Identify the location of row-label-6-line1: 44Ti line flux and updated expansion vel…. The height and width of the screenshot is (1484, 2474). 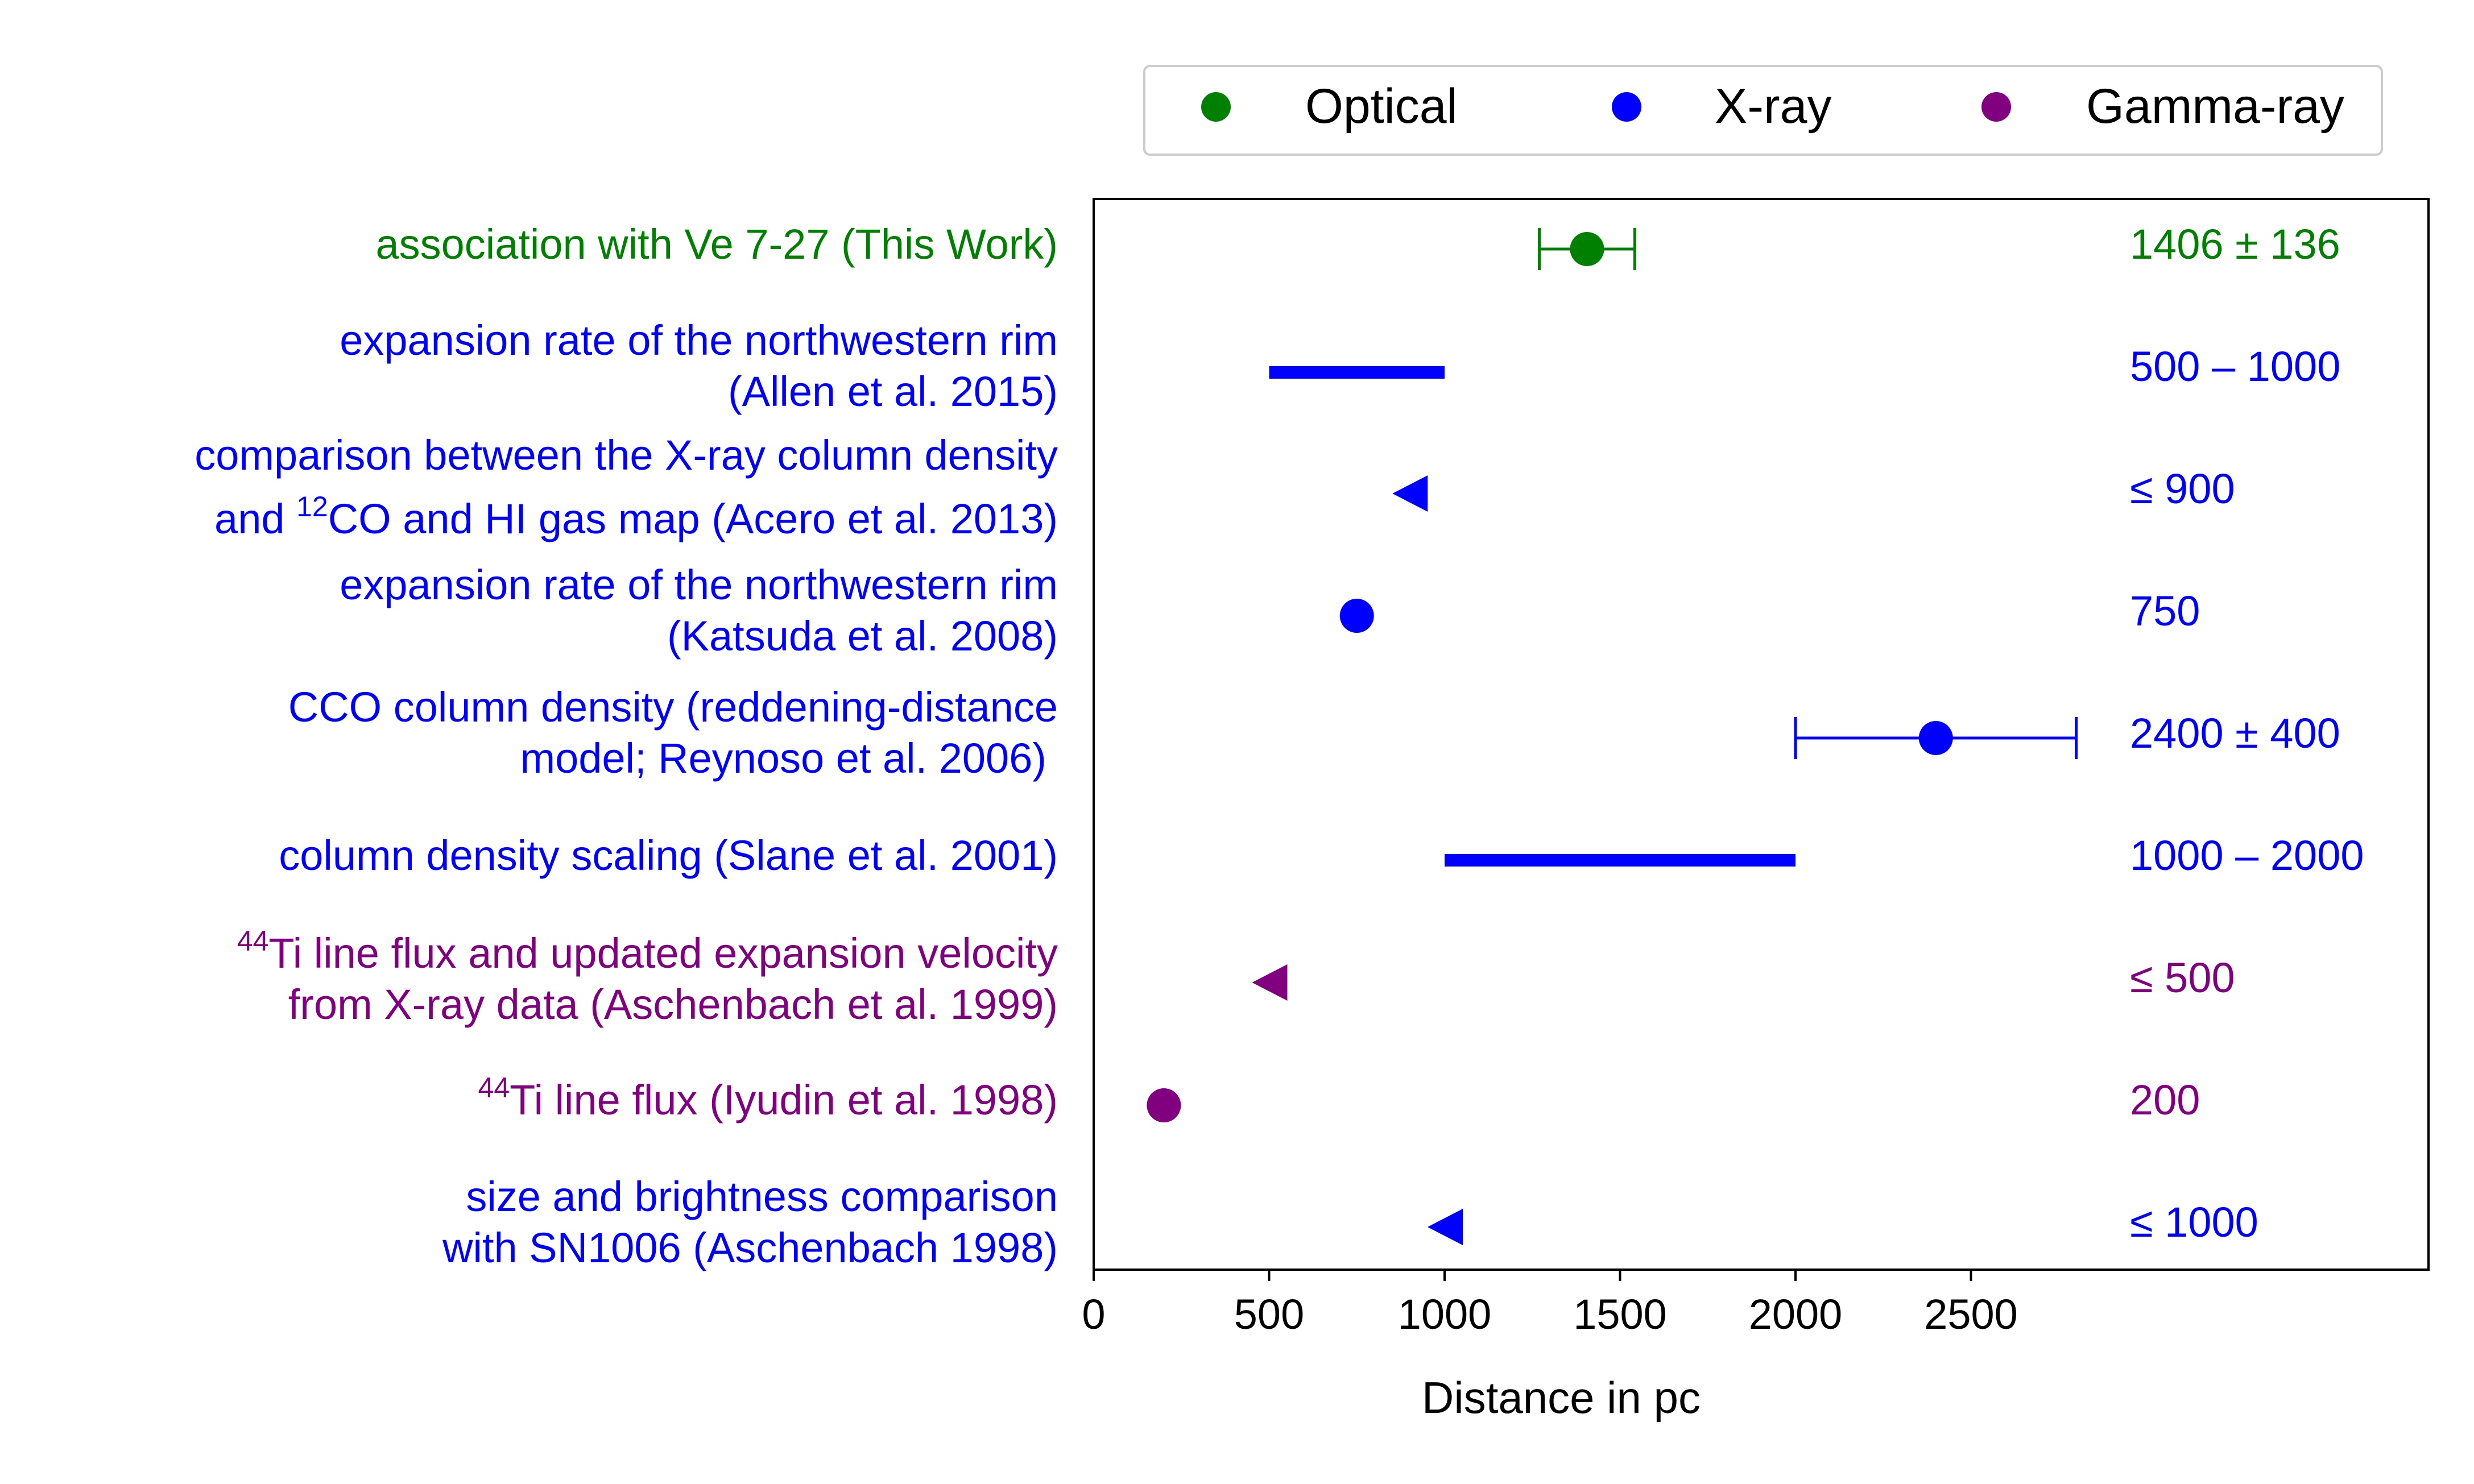
(647, 951).